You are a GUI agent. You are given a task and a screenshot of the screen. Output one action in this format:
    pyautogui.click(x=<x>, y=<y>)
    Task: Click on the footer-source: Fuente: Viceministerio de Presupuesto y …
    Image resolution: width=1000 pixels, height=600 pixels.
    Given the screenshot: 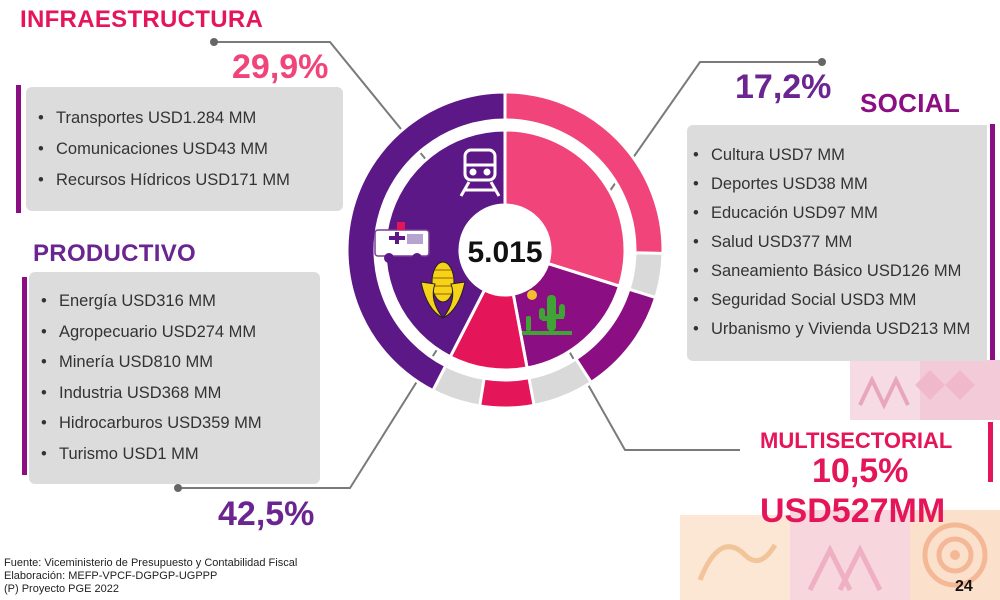 What is the action you would take?
    pyautogui.click(x=151, y=563)
    